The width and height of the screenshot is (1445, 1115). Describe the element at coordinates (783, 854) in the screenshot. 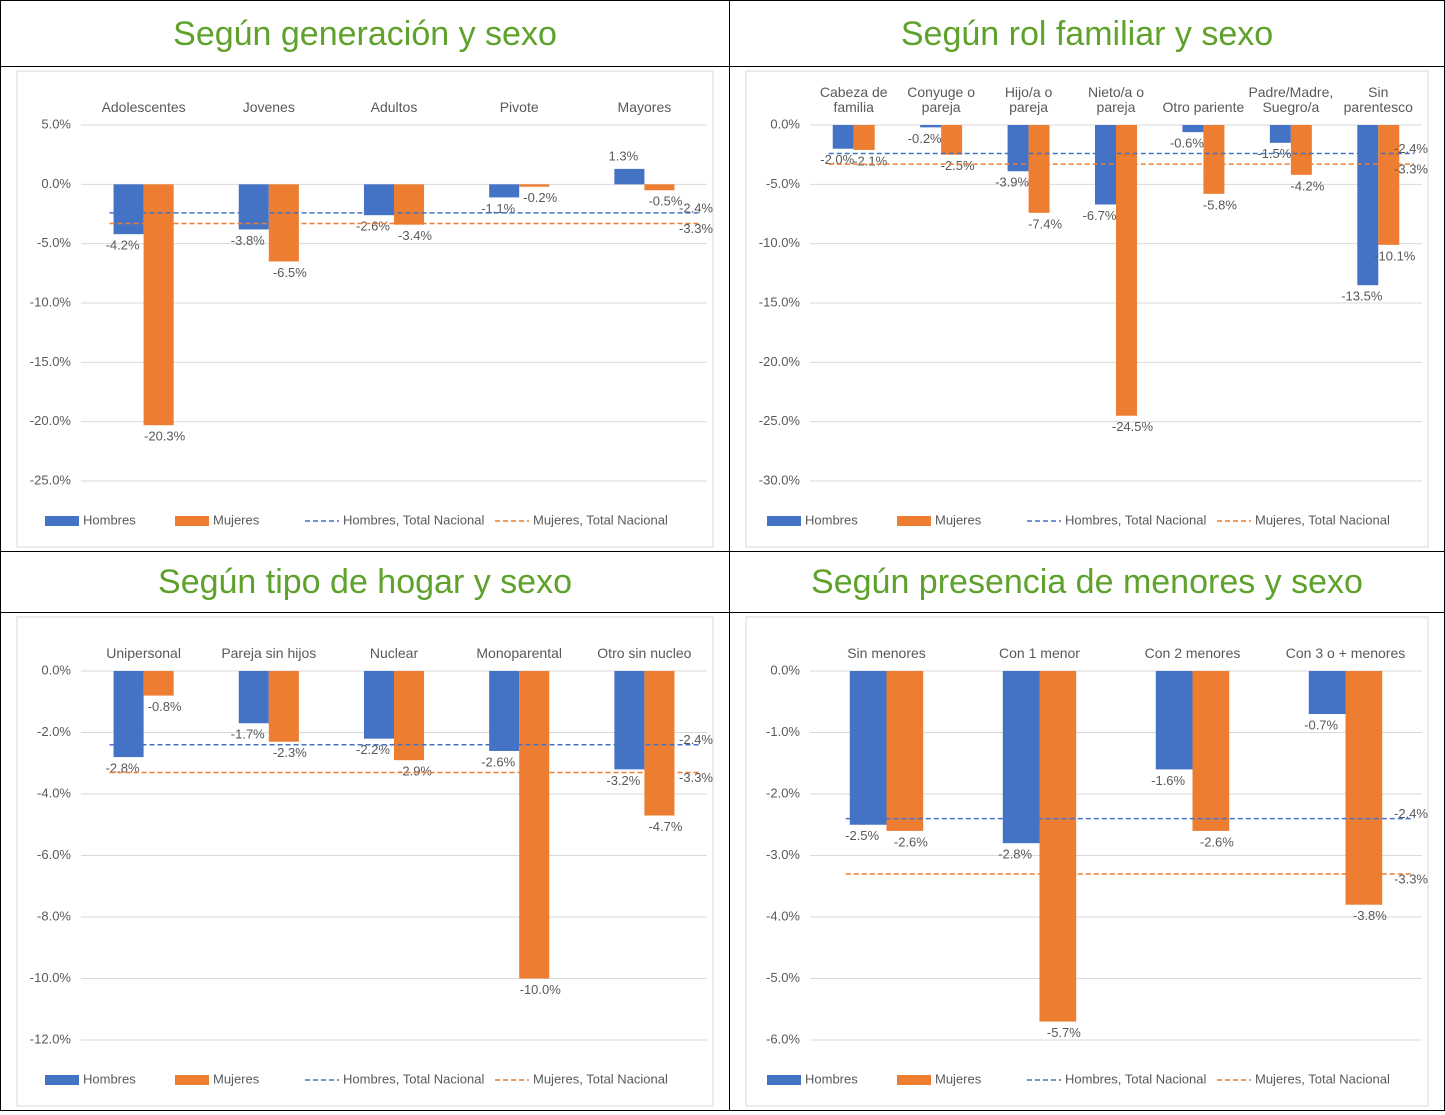

I see `y-tick-label: -3.0%` at that location.